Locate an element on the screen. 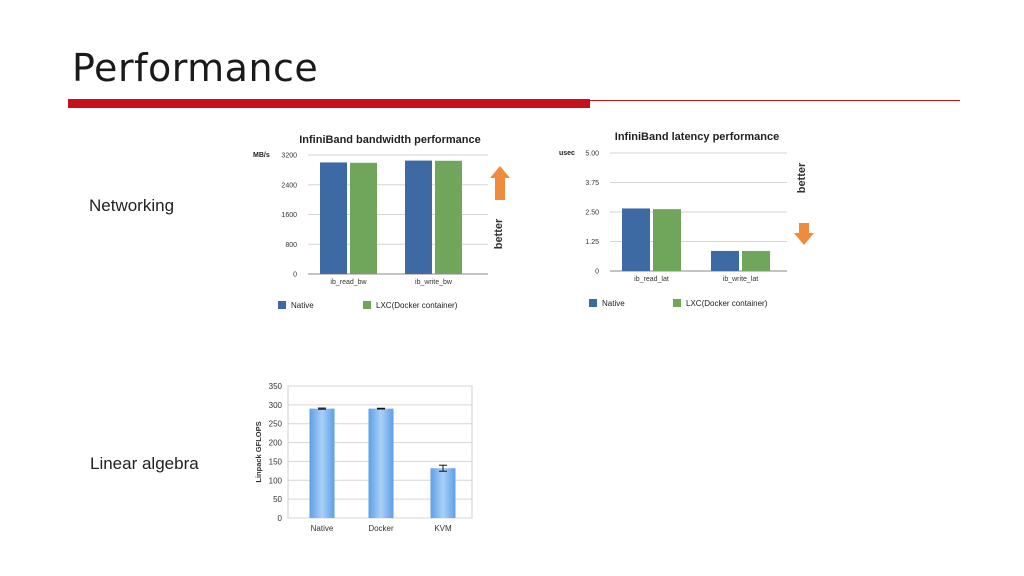 Image resolution: width=1024 pixels, height=576 pixels. y-axis-label: Linpack GFLOPS is located at coordinates (258, 451).